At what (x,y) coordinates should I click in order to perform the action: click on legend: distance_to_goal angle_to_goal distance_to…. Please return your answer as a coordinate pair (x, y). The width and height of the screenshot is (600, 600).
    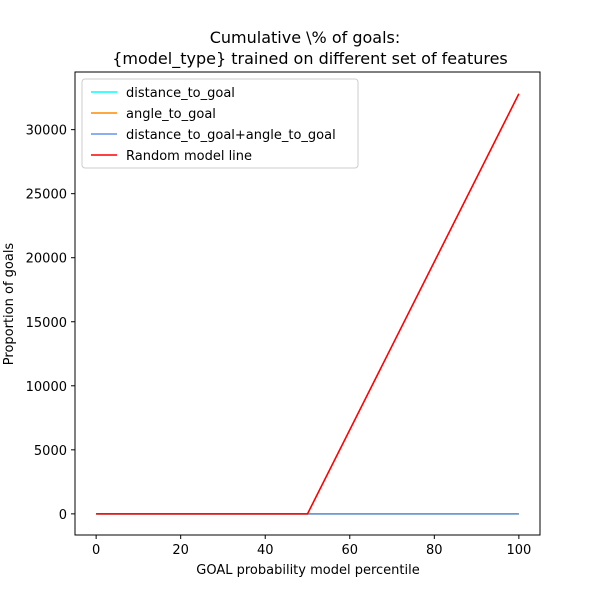
    Looking at the image, I should click on (220, 123).